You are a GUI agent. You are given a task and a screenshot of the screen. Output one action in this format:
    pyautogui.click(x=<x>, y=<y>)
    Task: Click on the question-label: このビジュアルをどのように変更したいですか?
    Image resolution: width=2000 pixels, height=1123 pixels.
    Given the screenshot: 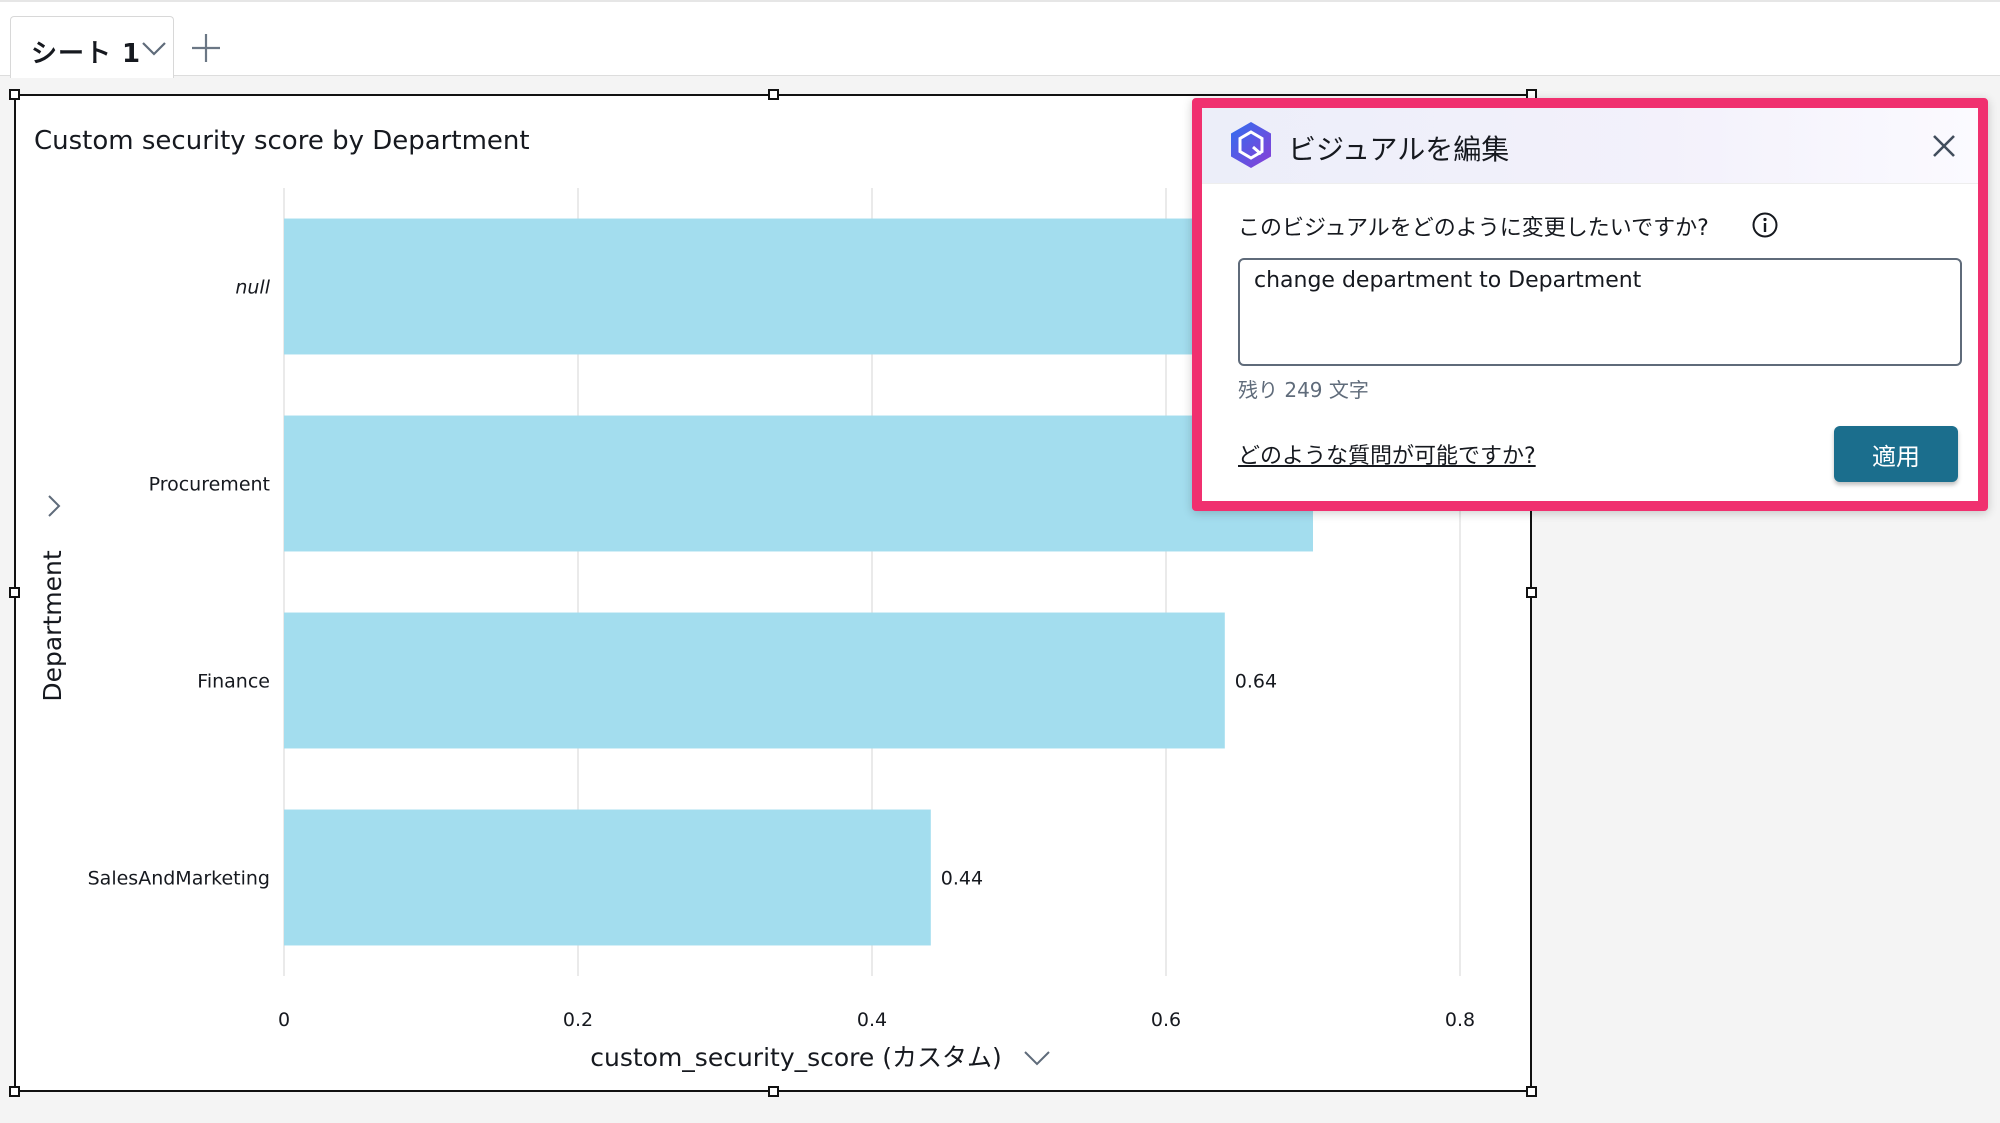 What is the action you would take?
    pyautogui.click(x=1473, y=228)
    